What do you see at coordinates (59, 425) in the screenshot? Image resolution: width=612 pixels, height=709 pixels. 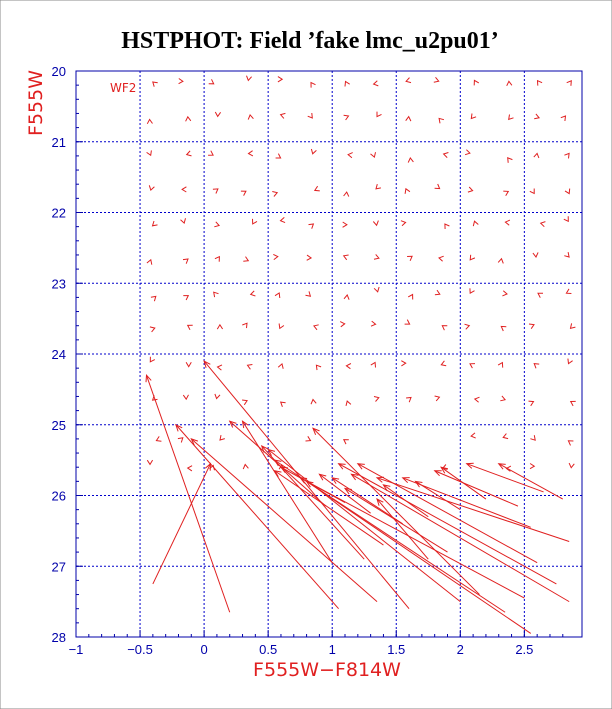 I see `y-tick-label: 25` at bounding box center [59, 425].